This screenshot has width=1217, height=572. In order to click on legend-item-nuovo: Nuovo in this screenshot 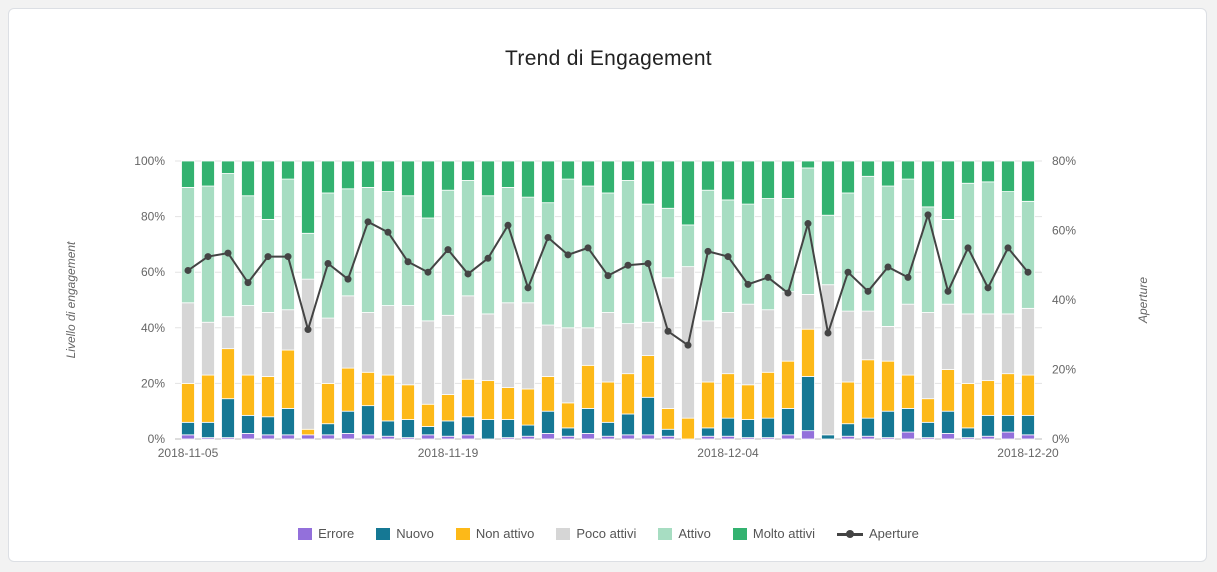, I will do `click(405, 533)`.